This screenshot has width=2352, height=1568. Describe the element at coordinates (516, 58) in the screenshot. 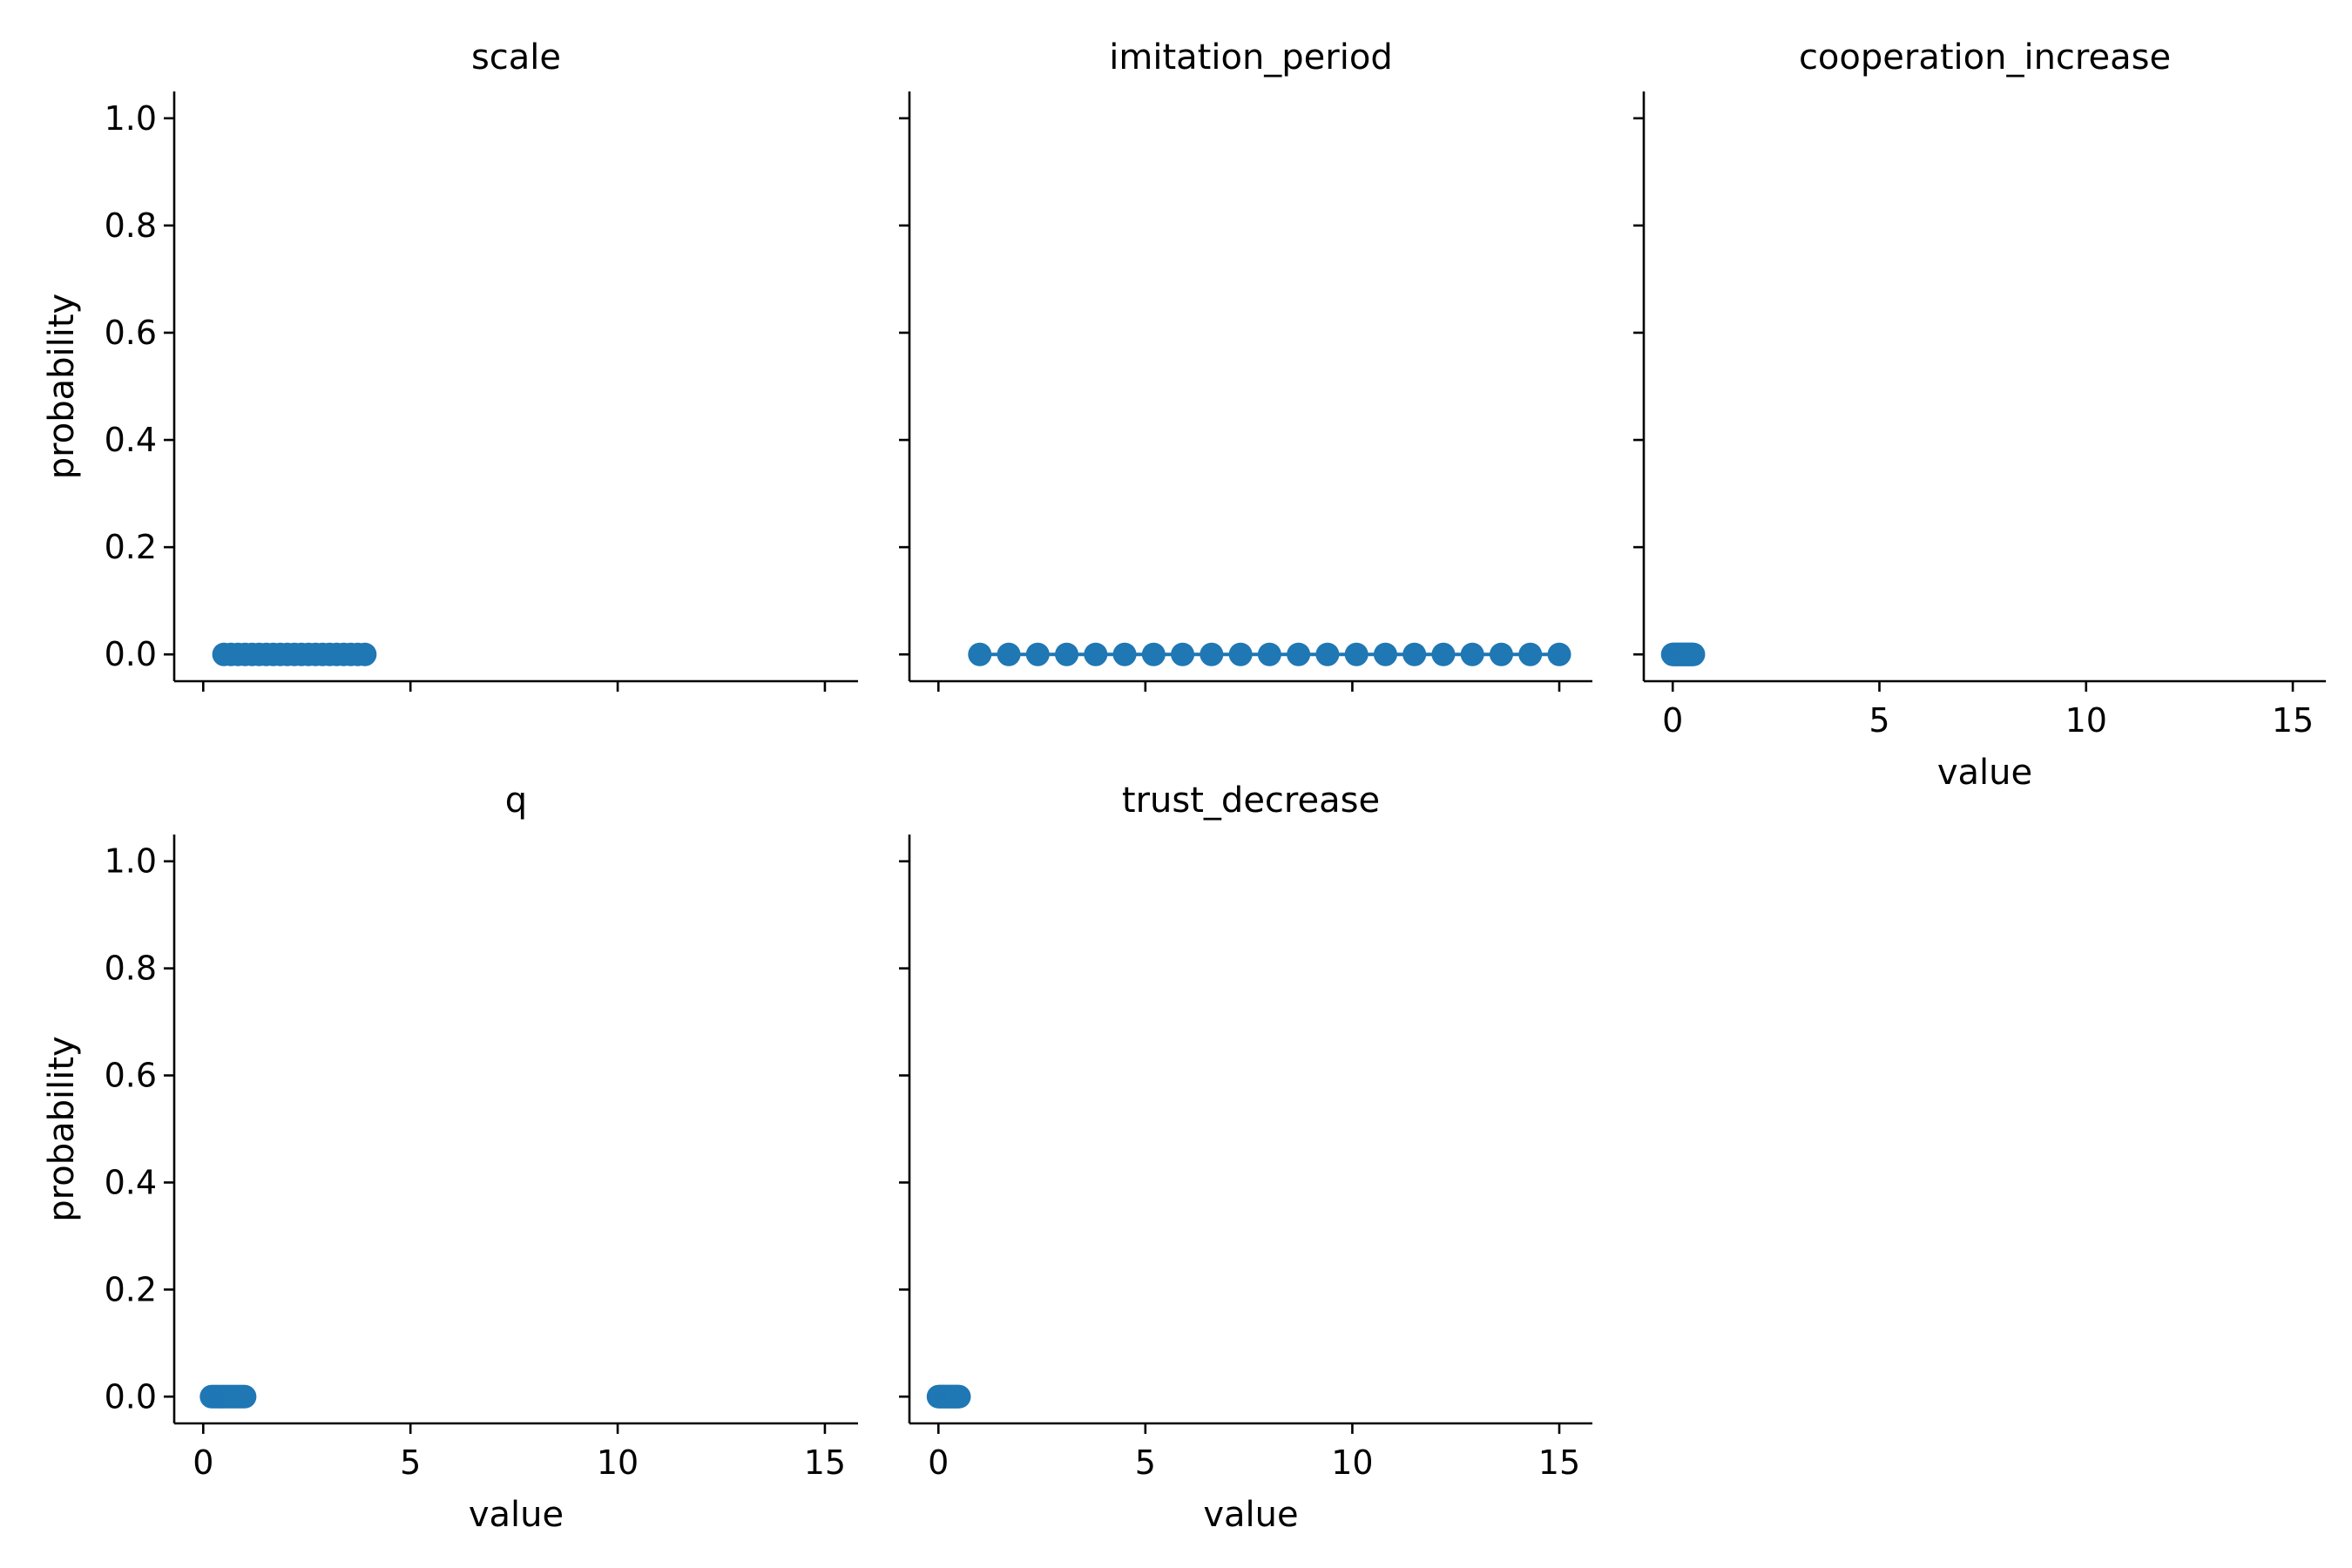

I see `panel-title: scale` at that location.